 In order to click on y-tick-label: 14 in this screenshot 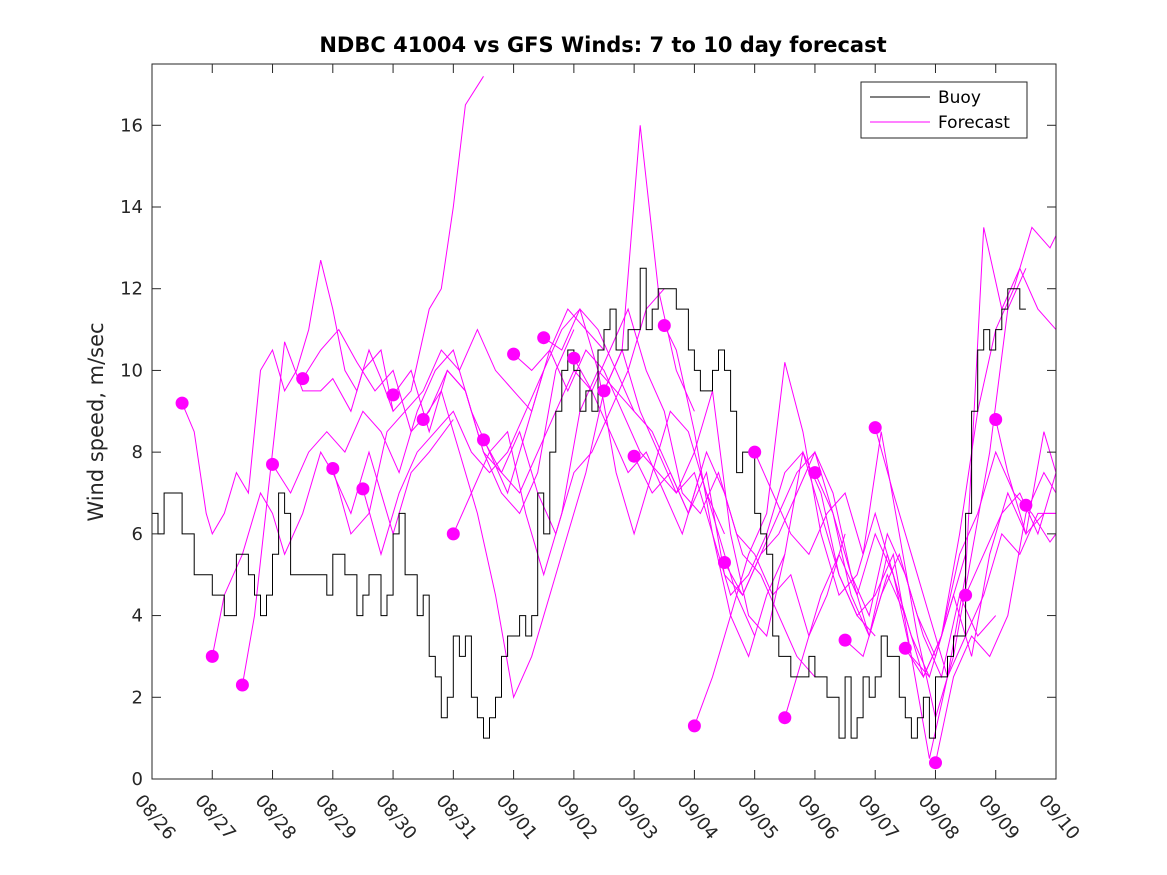, I will do `click(131, 207)`.